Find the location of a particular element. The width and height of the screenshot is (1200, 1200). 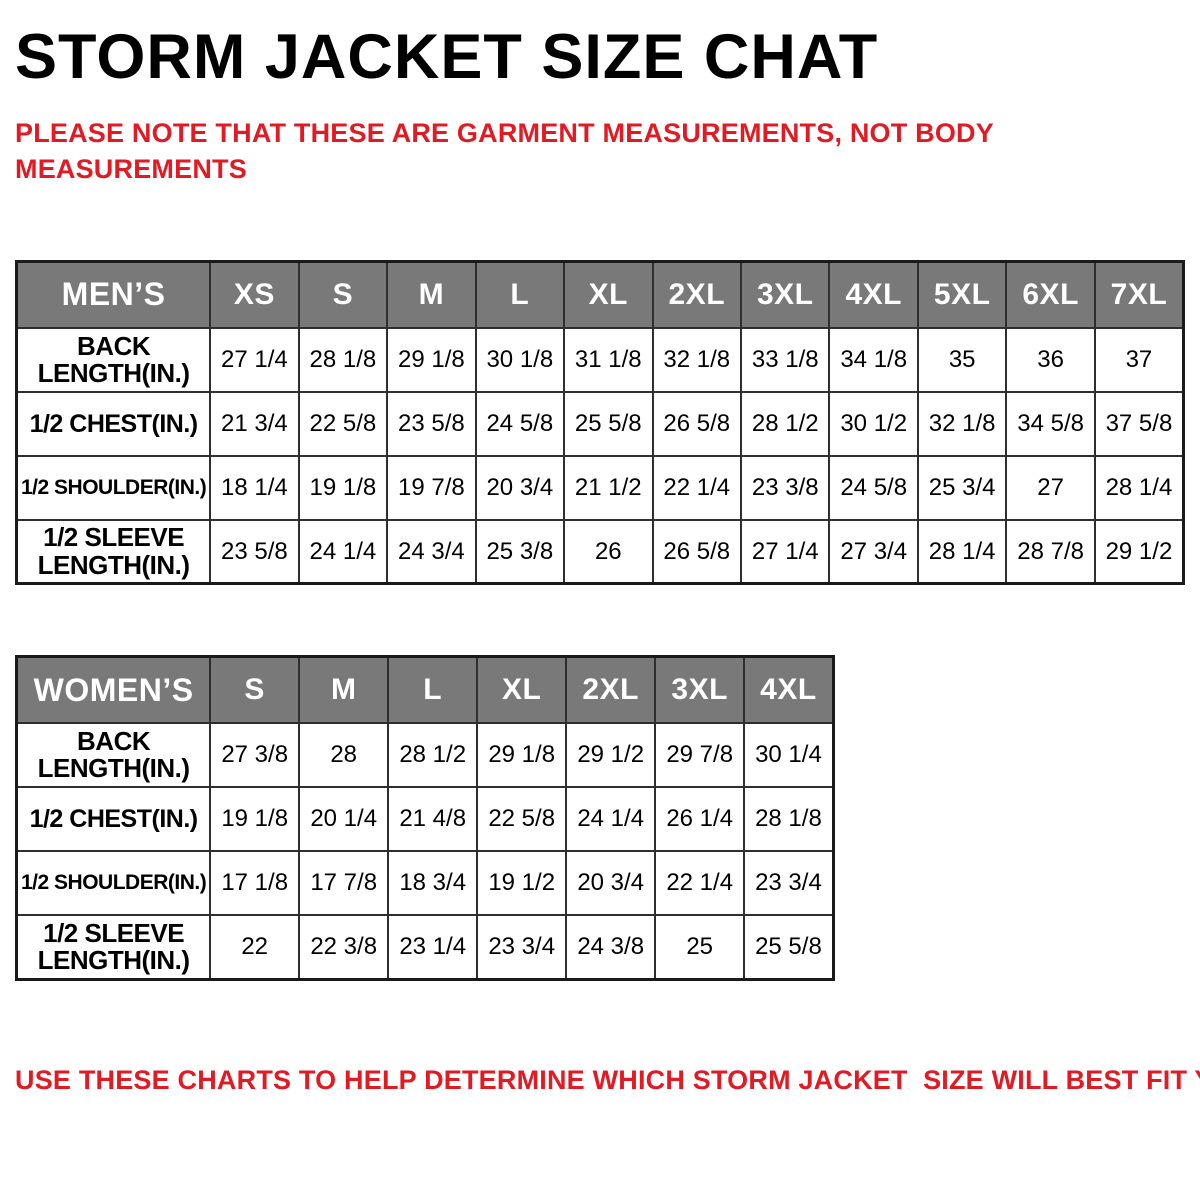

measurement-value-cell: 30 1/2 is located at coordinates (873, 423).